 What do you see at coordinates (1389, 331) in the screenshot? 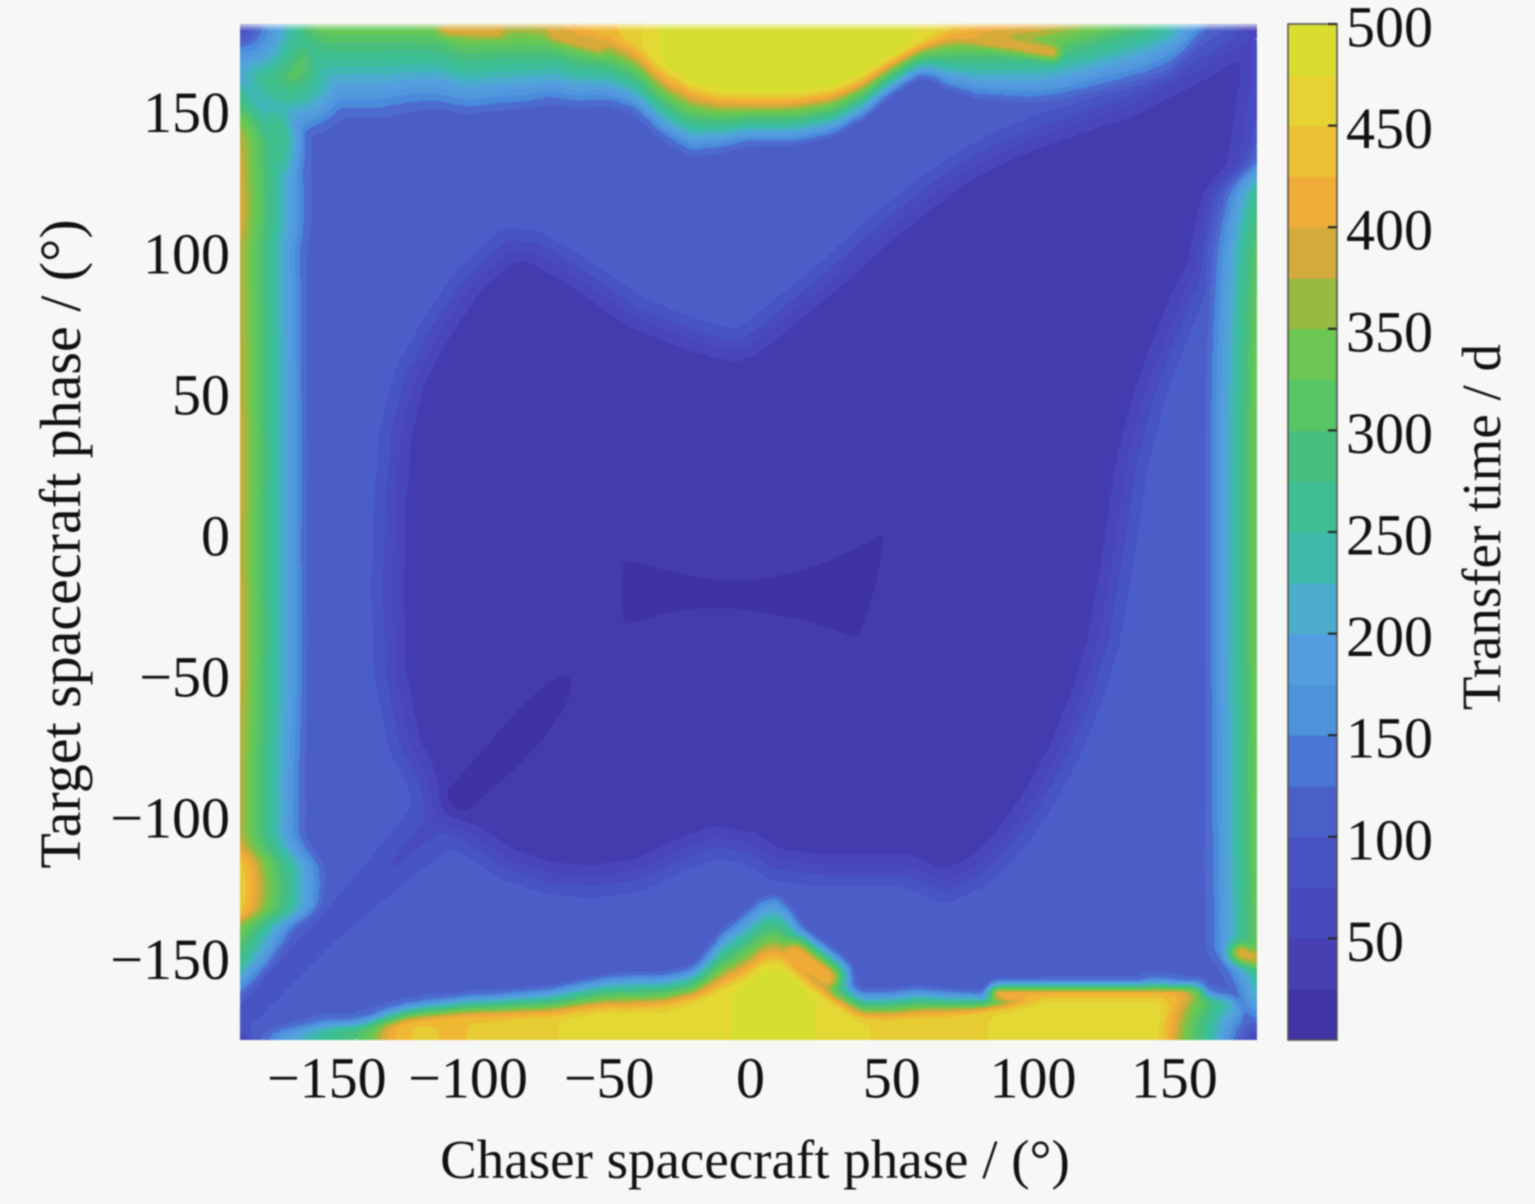
I see `svg-text: 350` at bounding box center [1389, 331].